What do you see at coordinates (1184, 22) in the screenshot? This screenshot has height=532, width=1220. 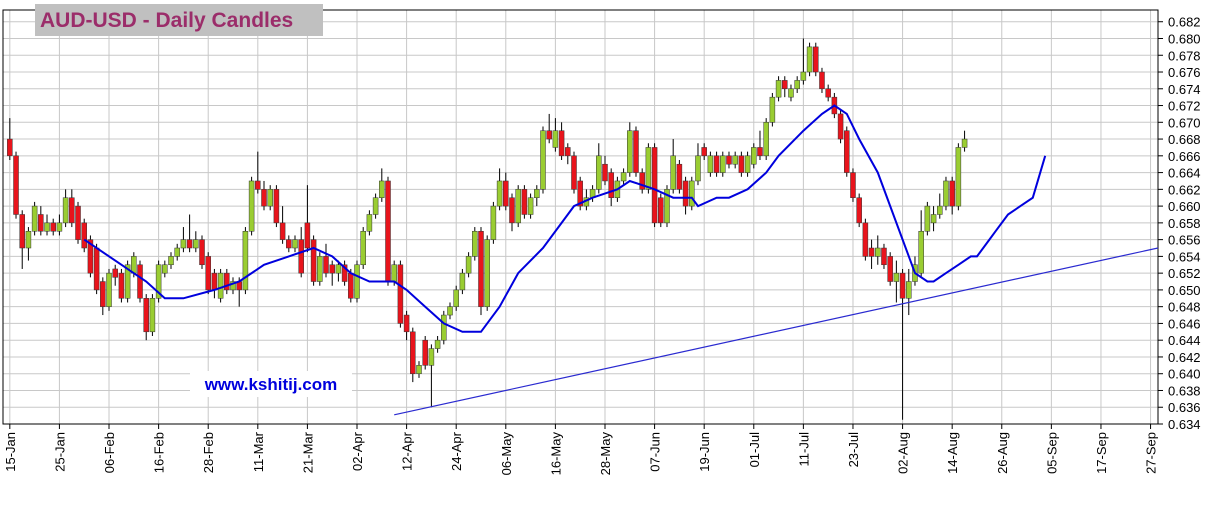 I see `y-tick-label: 0.682` at bounding box center [1184, 22].